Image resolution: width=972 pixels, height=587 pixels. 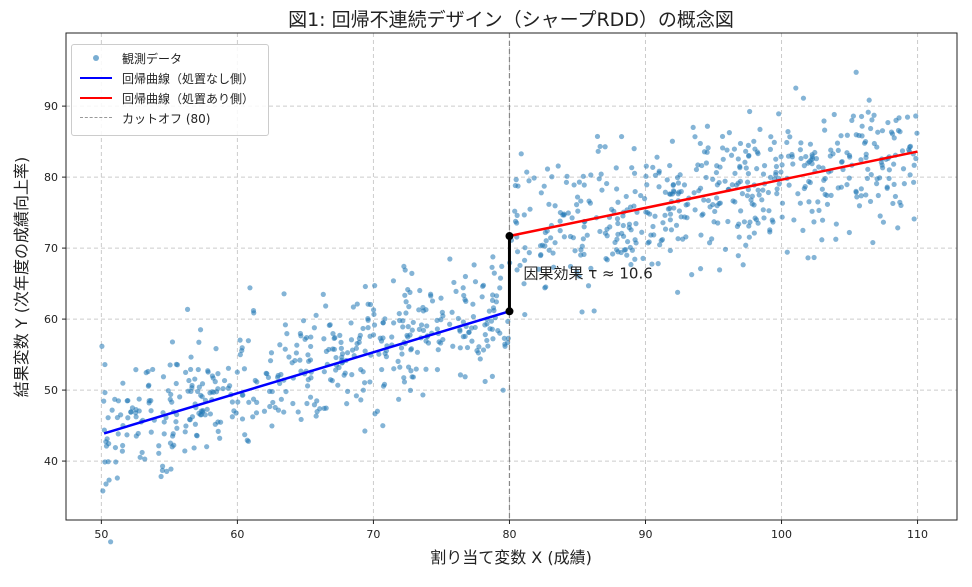 I want to click on scatter-marker-icon, so click(x=96, y=58).